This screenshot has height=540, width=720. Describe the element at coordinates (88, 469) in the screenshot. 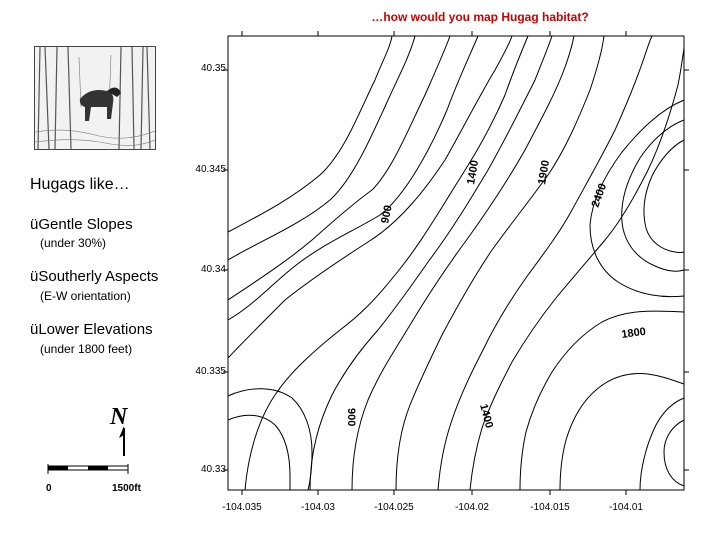

I see `scale-bar` at that location.